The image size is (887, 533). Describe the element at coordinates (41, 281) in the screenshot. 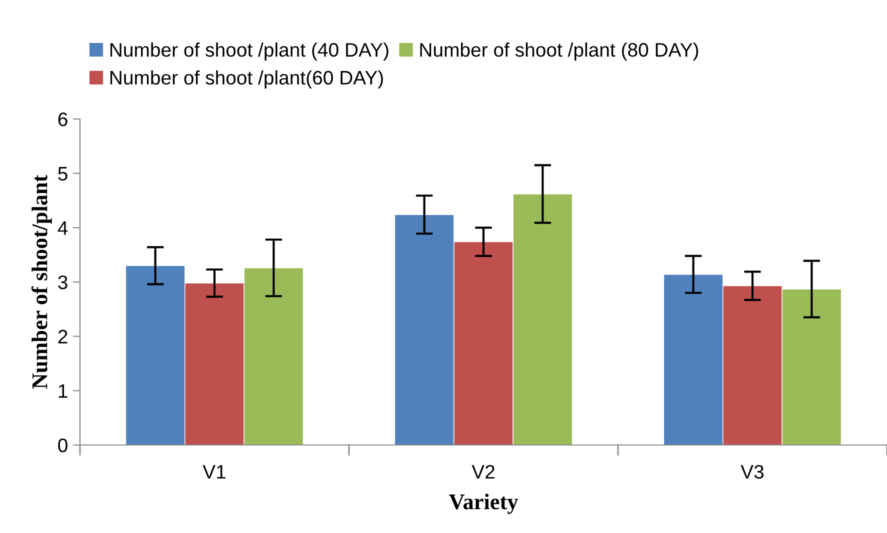

I see `y-axis-title: Number of shoot/plant` at that location.